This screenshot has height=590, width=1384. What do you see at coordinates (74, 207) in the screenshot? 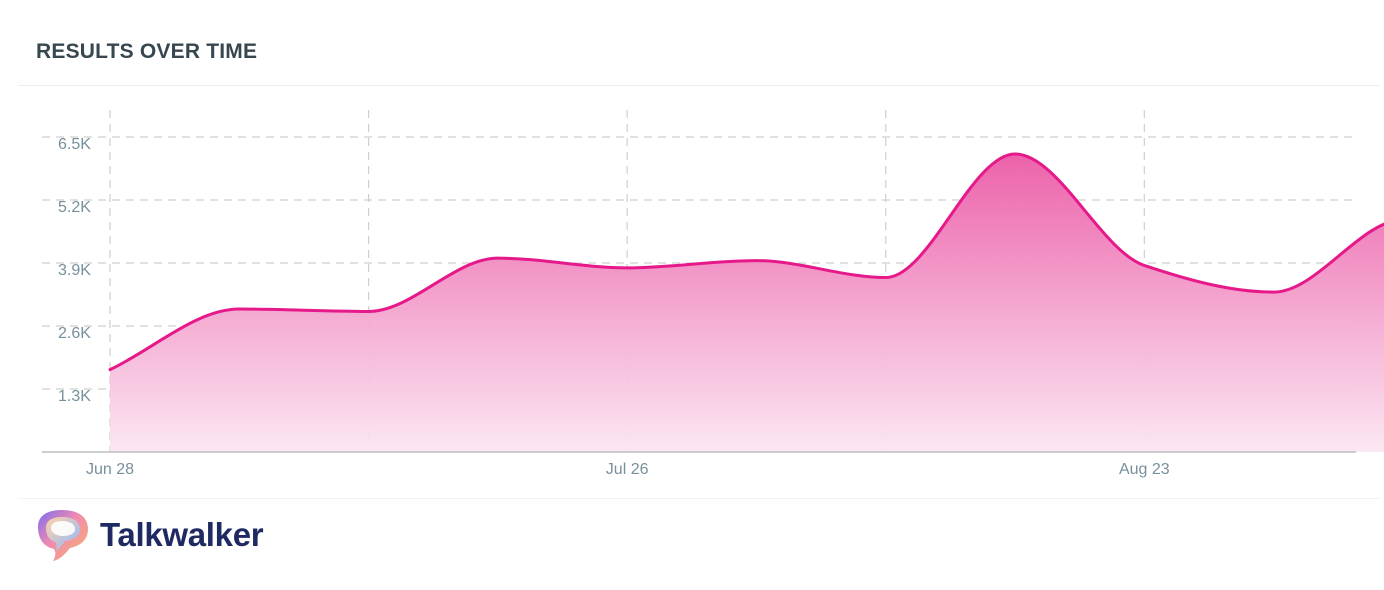
I see `y-tick-label: 5.2K` at bounding box center [74, 207].